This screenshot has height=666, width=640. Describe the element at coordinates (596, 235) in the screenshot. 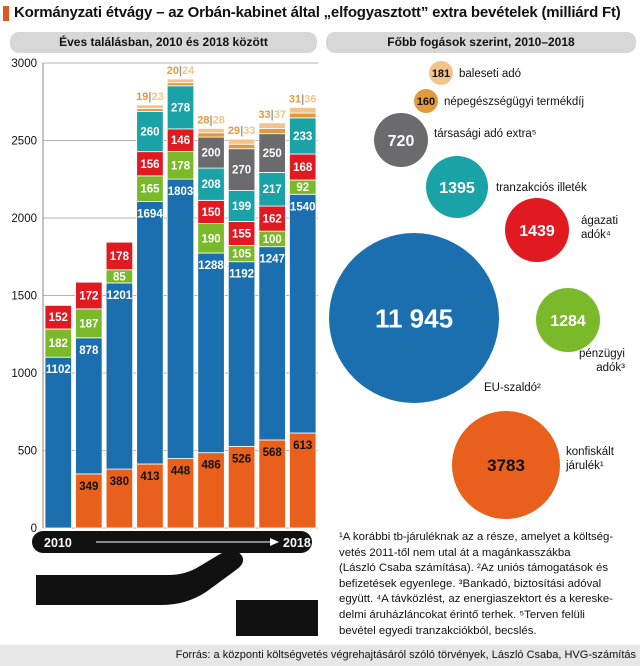

I see `bubble-label: adók⁴` at that location.